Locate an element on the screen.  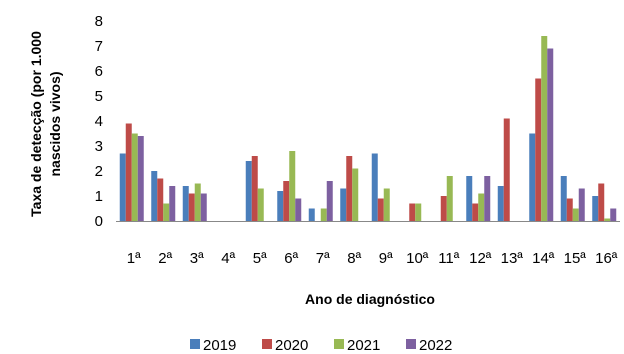
y-axis-title-line-1: Taxa de detecção (por 1.000 is located at coordinates (36, 124).